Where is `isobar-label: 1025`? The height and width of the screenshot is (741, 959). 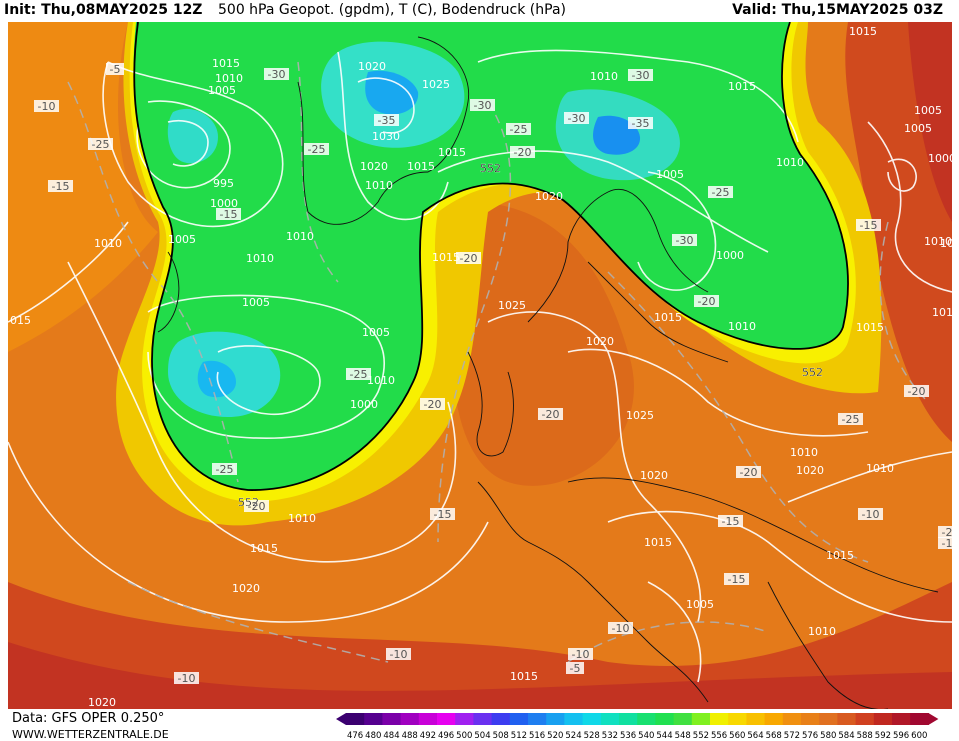 isobar-label: 1025 is located at coordinates (512, 305).